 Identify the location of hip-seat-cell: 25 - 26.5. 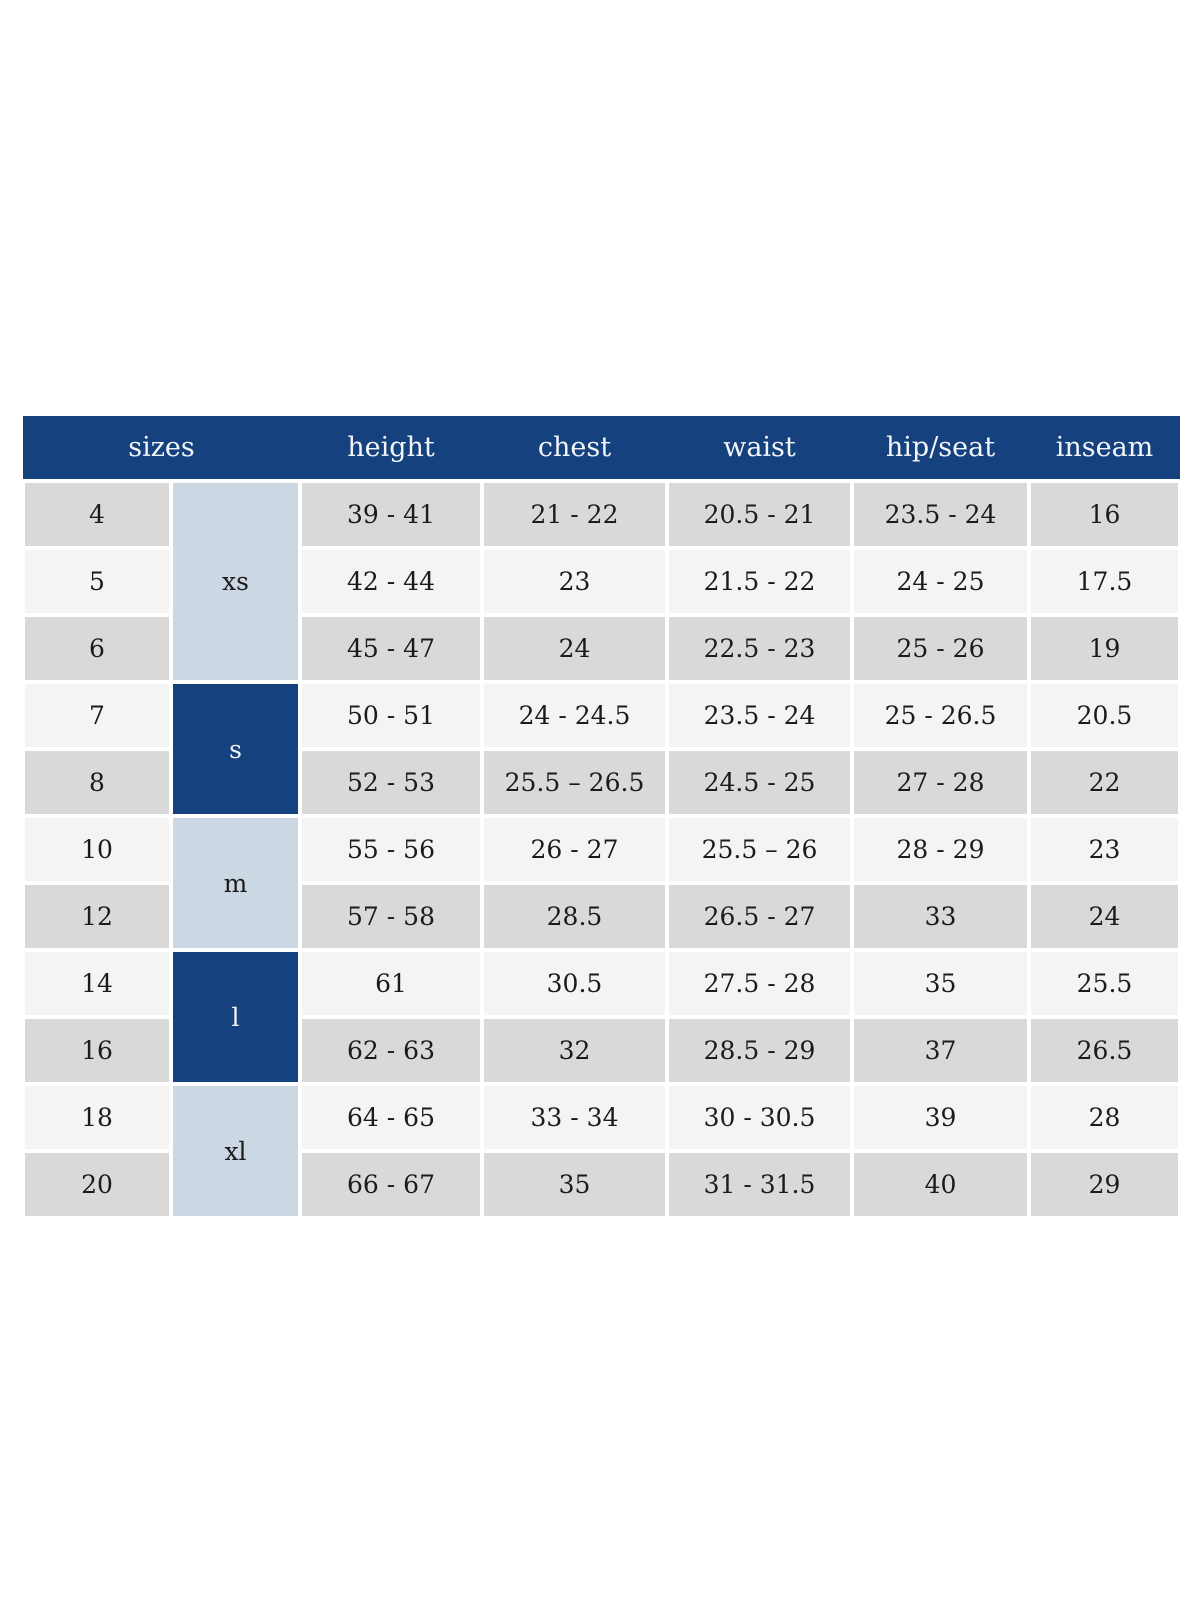
(940, 715).